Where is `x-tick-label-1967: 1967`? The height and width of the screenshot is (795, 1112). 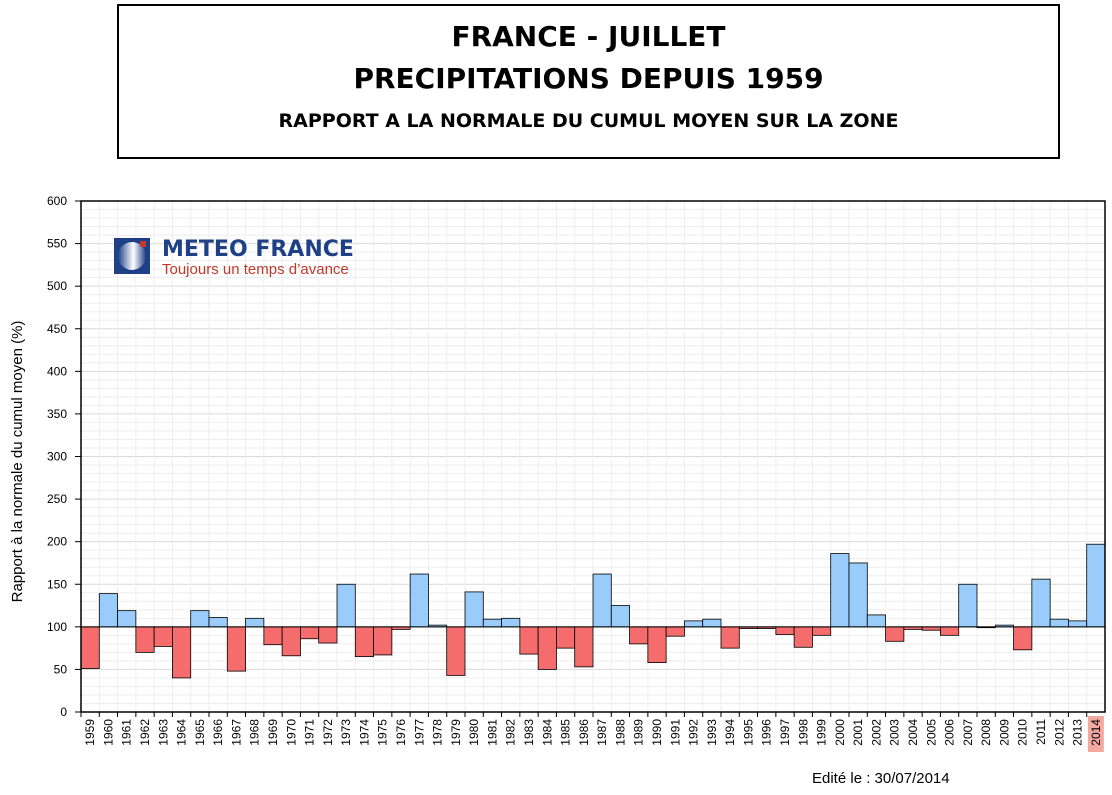 x-tick-label-1967: 1967 is located at coordinates (236, 732).